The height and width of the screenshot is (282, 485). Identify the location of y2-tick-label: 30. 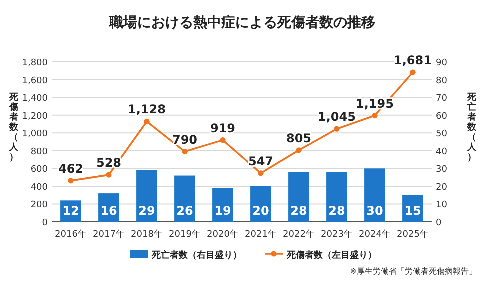
(442, 170).